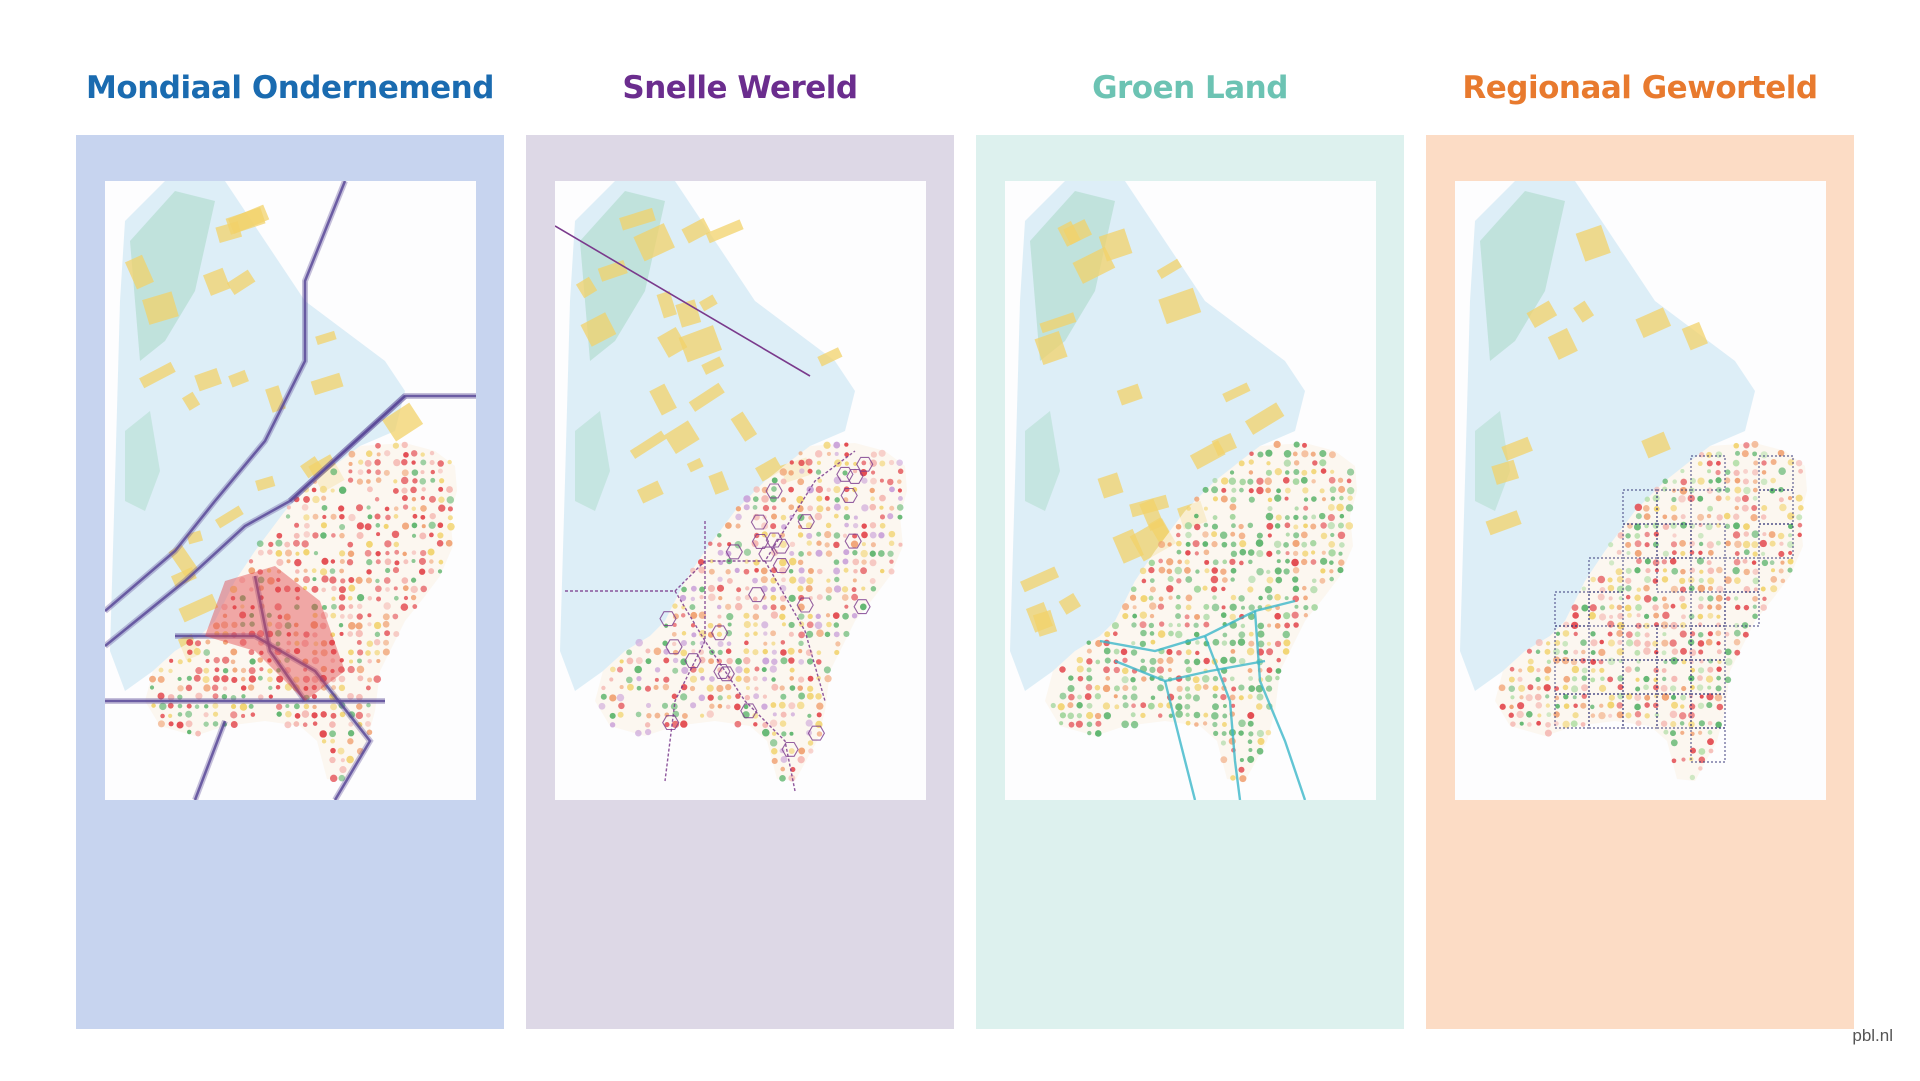 The height and width of the screenshot is (1081, 1920). Describe the element at coordinates (1640, 88) in the screenshot. I see `scenario-title-regionaal-geworteld: Regionaal Geworteld` at that location.